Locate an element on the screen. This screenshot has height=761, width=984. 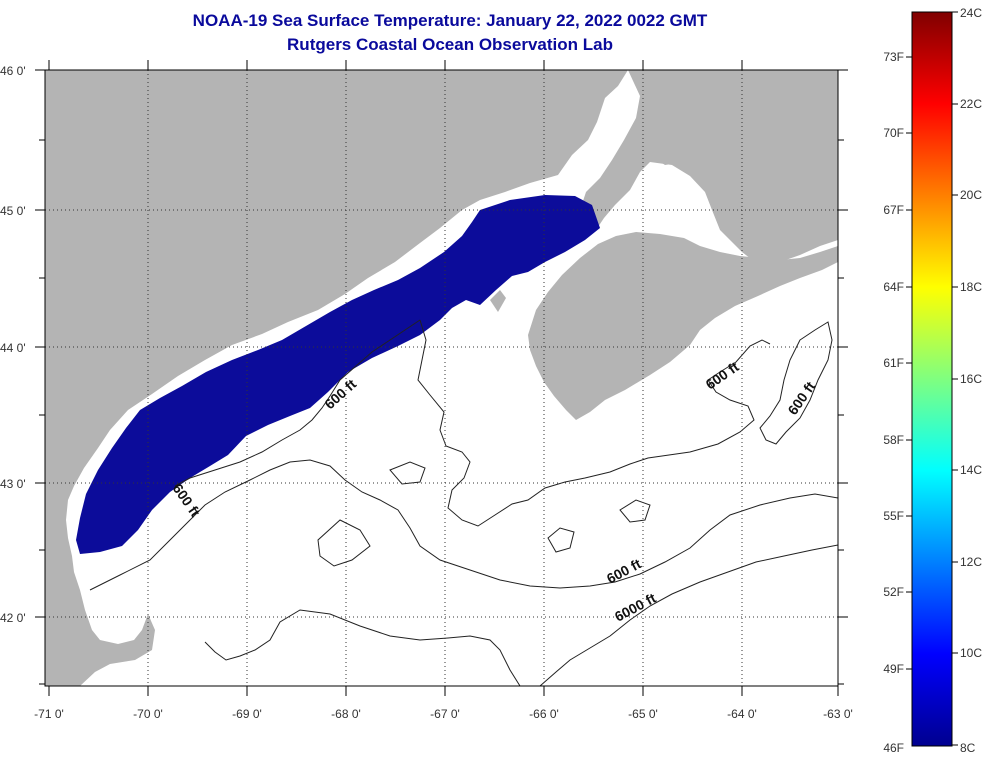
colorbar-f-label: 73F is located at coordinates (893, 57).